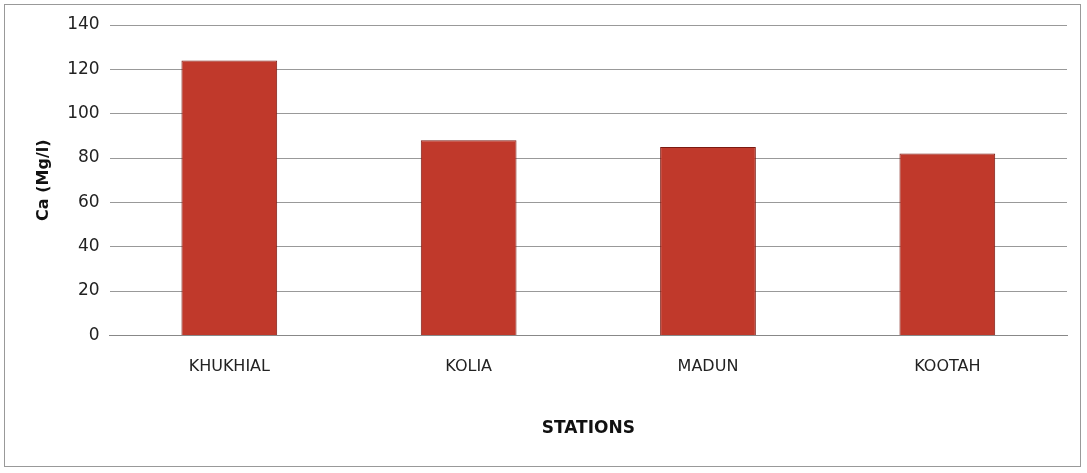 This screenshot has height=473, width=1087. What do you see at coordinates (229, 366) in the screenshot?
I see `x-tick-label: KHUKHIAL` at bounding box center [229, 366].